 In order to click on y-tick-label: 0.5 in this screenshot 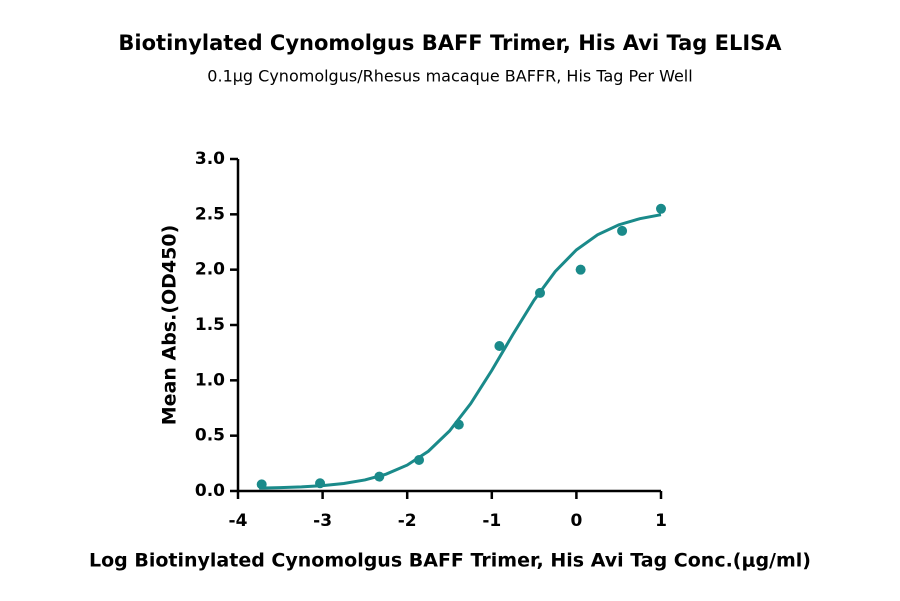, I will do `click(210, 436)`.